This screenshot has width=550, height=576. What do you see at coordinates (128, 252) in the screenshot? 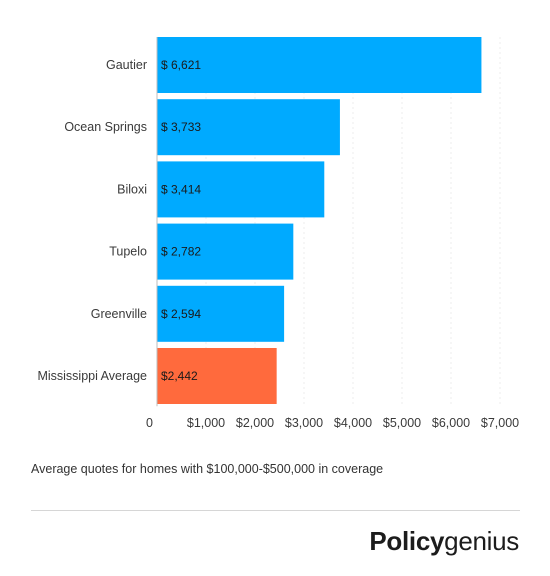
I see `category-label: Tupelo` at bounding box center [128, 252].